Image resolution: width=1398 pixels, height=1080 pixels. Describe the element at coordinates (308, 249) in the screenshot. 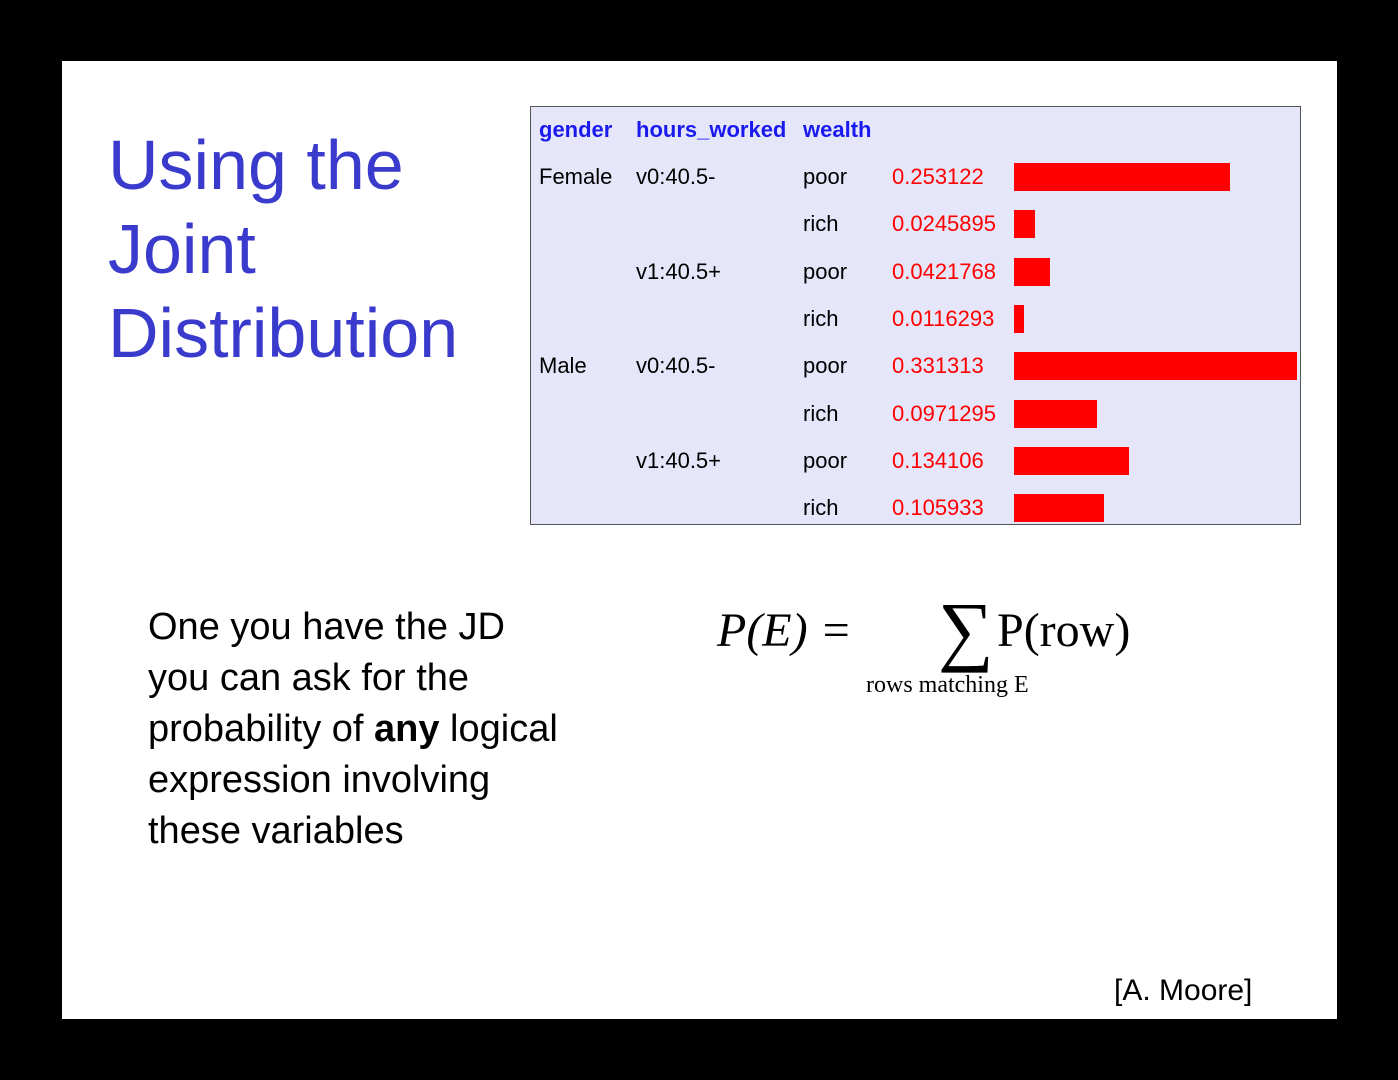

I see `slide-title: Using the Joint Distribution` at that location.